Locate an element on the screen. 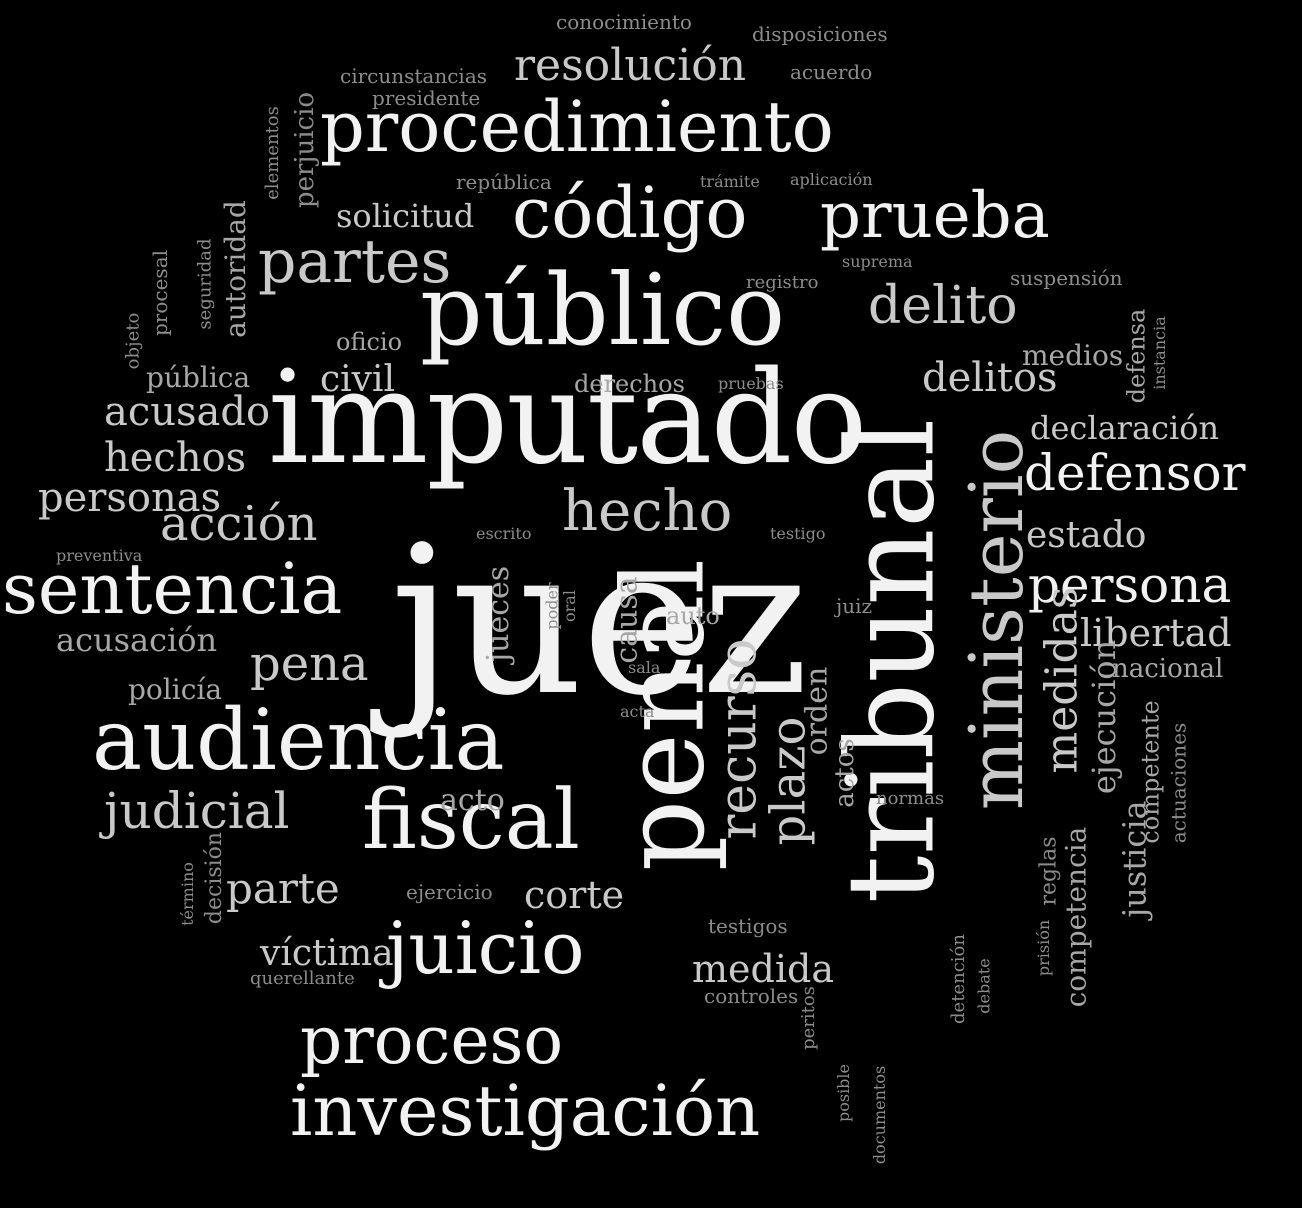 This screenshot has width=1302, height=1208. word-escrito: escrito is located at coordinates (504, 533).